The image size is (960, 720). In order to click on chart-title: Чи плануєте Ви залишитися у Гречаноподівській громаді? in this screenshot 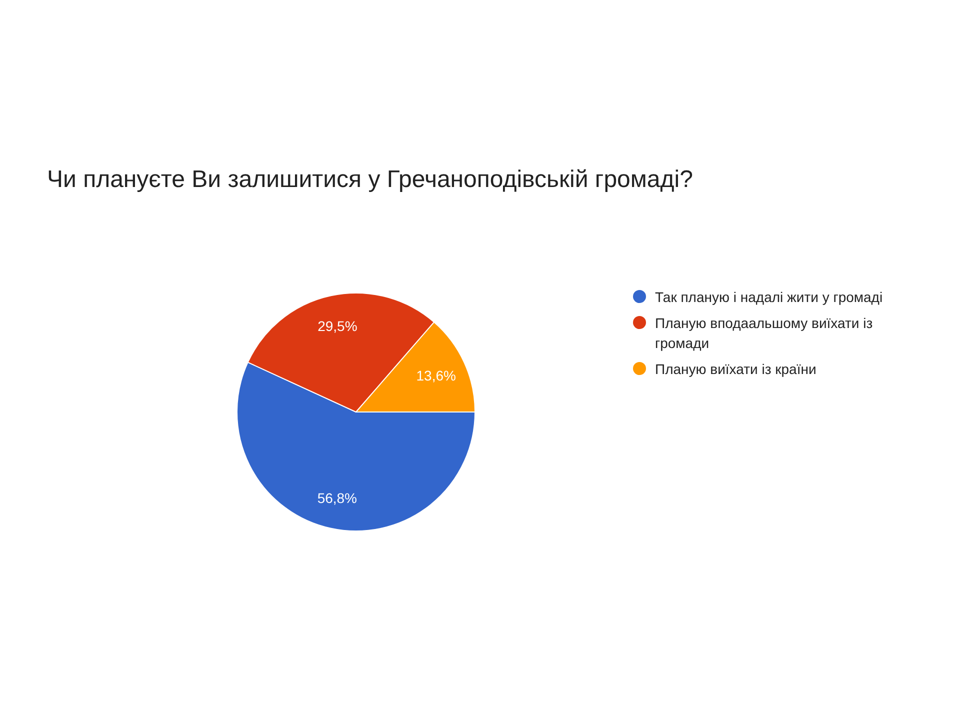, I will do `click(370, 180)`.